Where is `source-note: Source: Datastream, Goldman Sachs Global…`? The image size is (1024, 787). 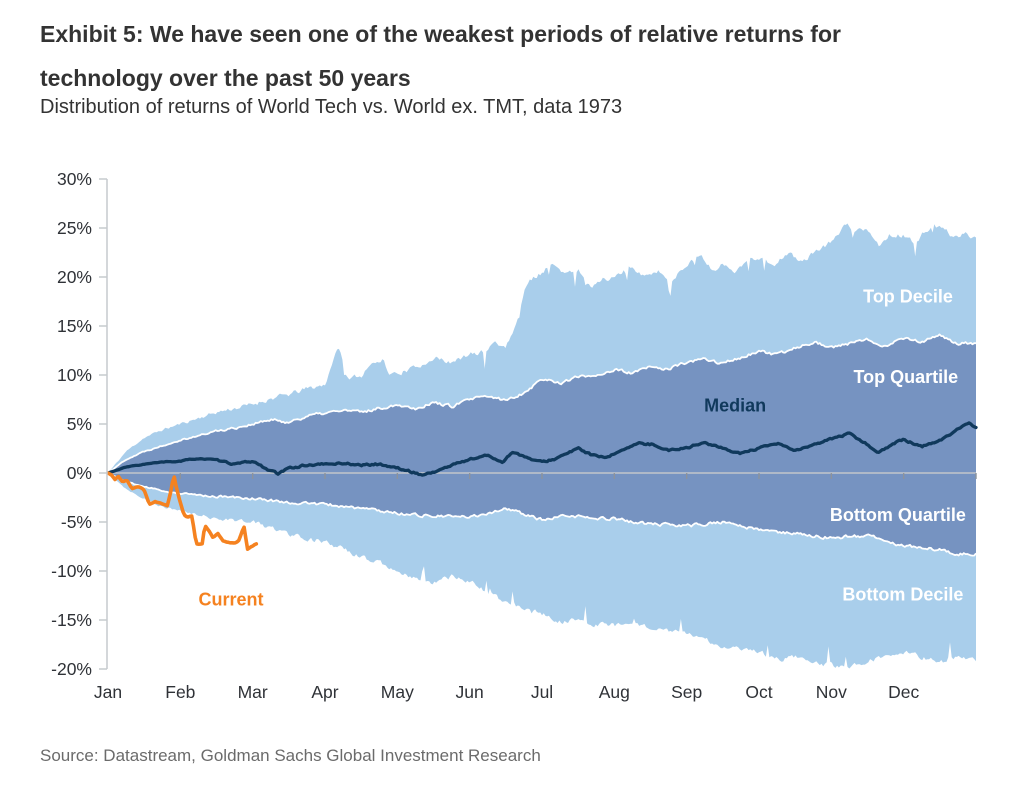 source-note: Source: Datastream, Goldman Sachs Global… is located at coordinates (290, 755).